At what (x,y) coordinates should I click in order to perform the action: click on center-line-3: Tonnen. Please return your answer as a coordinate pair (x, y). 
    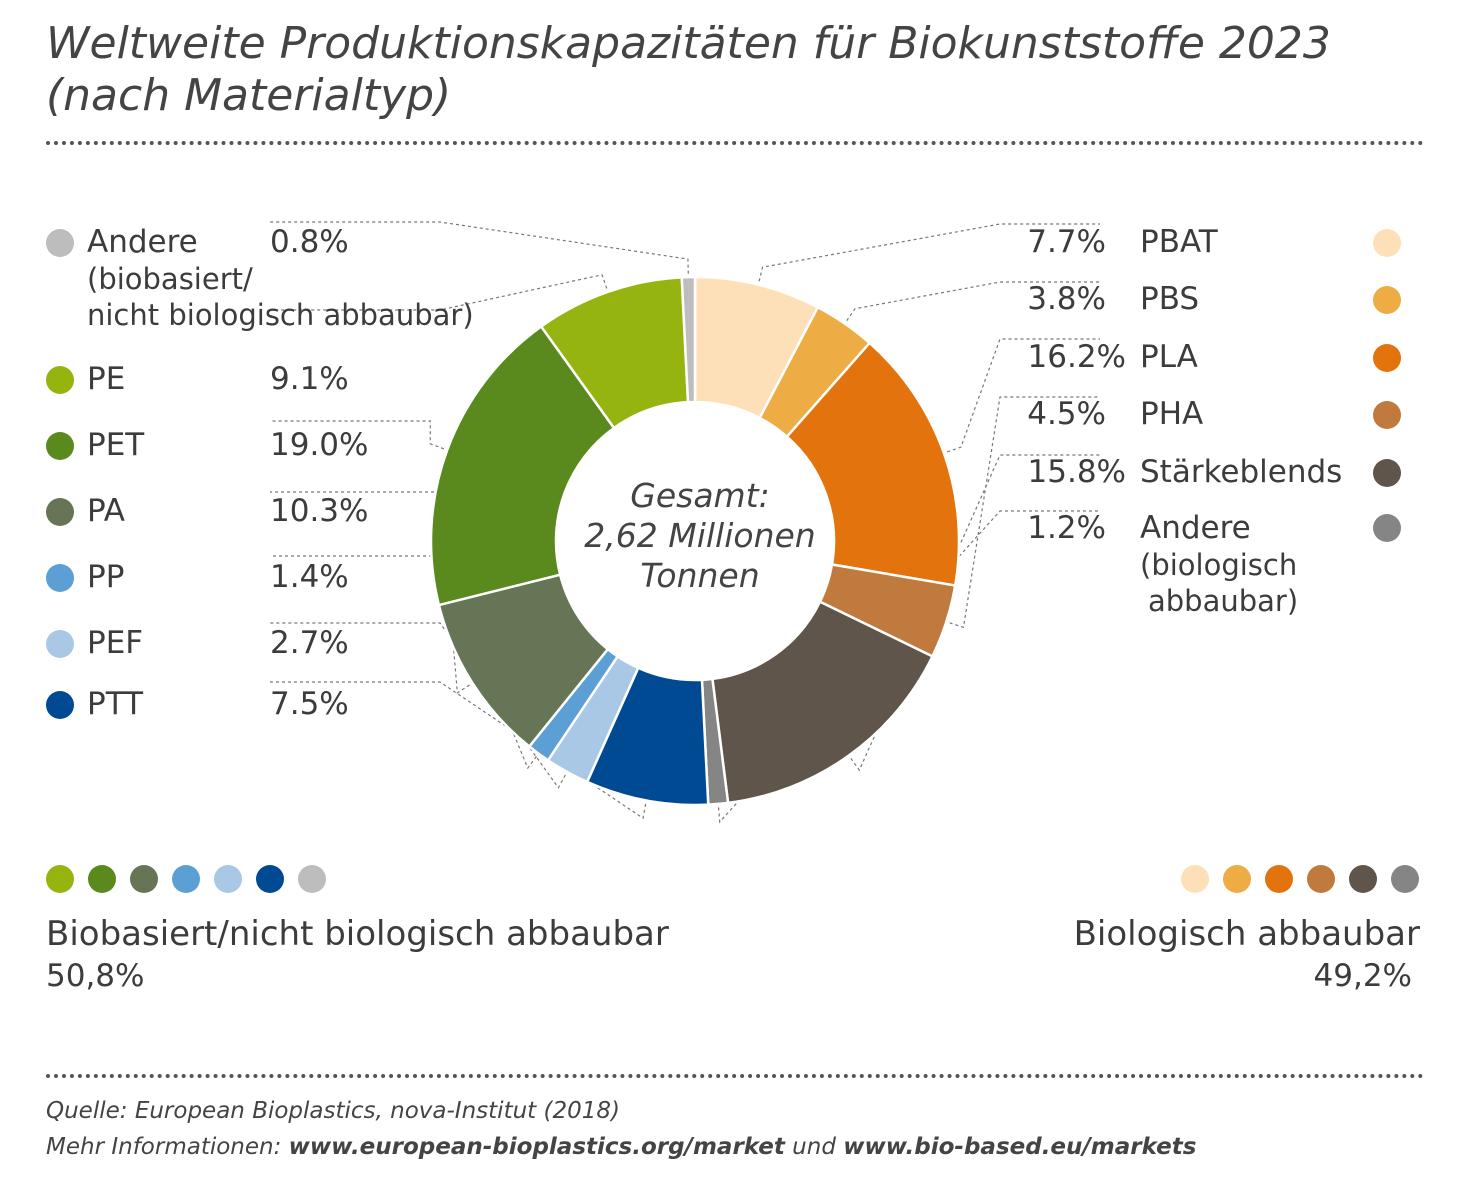
    Looking at the image, I should click on (700, 575).